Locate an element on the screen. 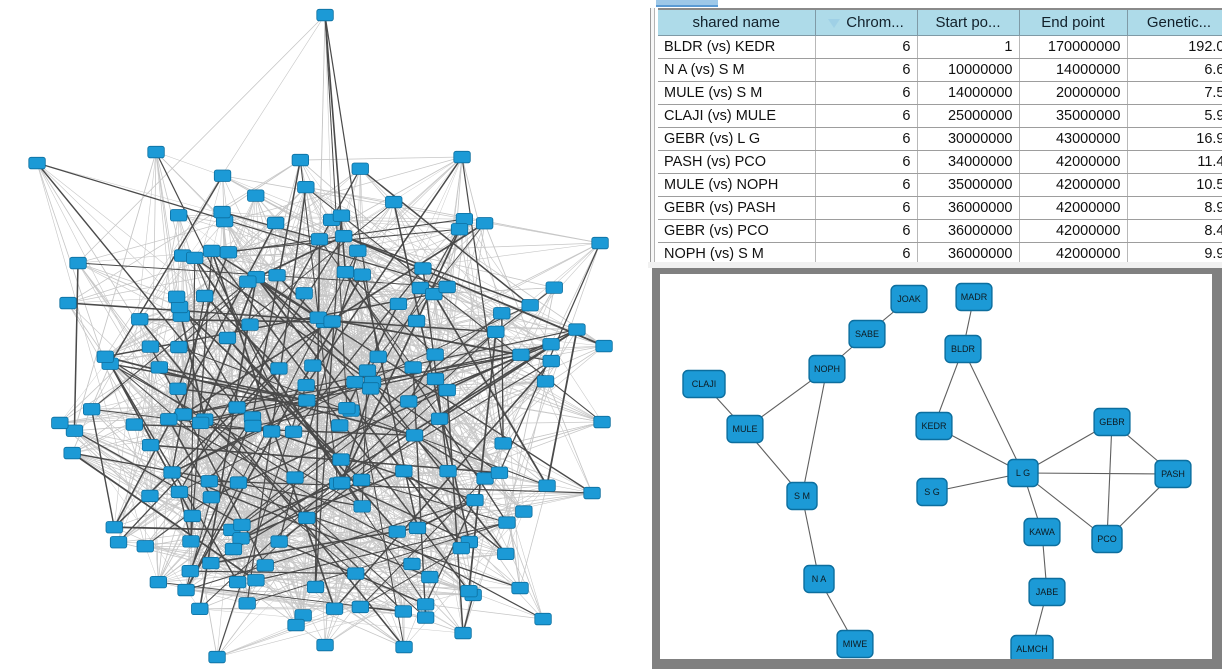 The image size is (1222, 669). cell-start_point: 1 is located at coordinates (968, 47).